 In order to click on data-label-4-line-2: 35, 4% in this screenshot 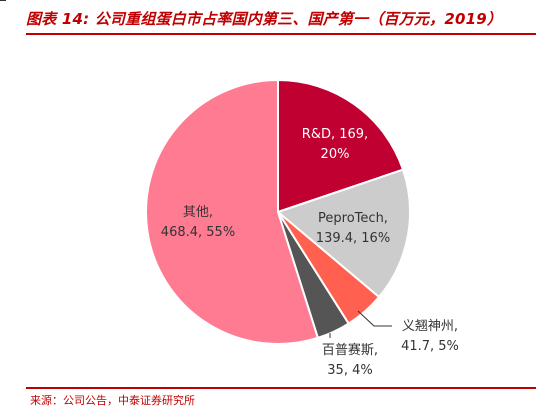, I will do `click(349, 370)`.